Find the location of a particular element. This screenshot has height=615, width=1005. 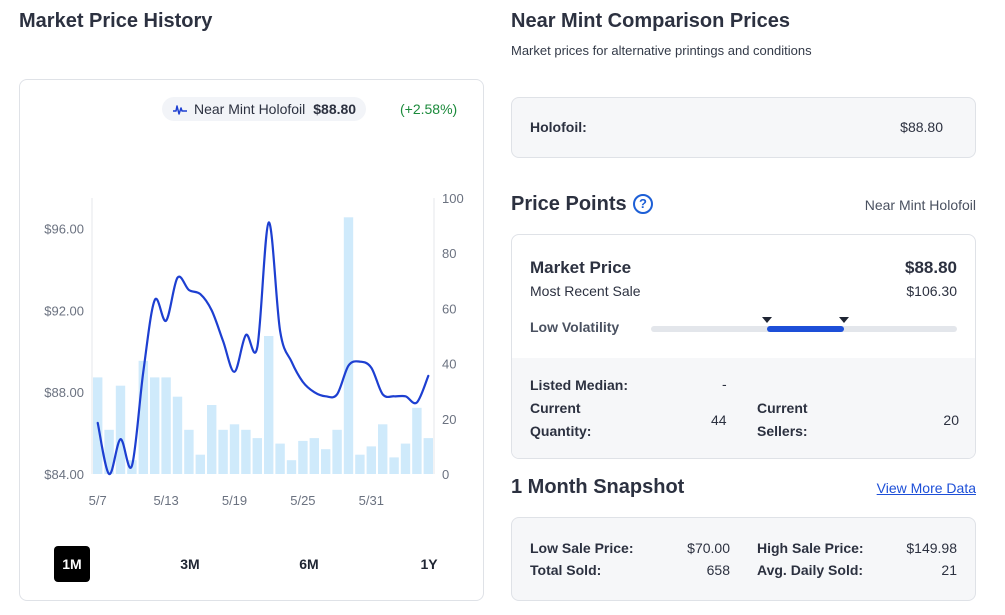

holofoil-price-row: Holofoil: $88.80 is located at coordinates (743, 127).